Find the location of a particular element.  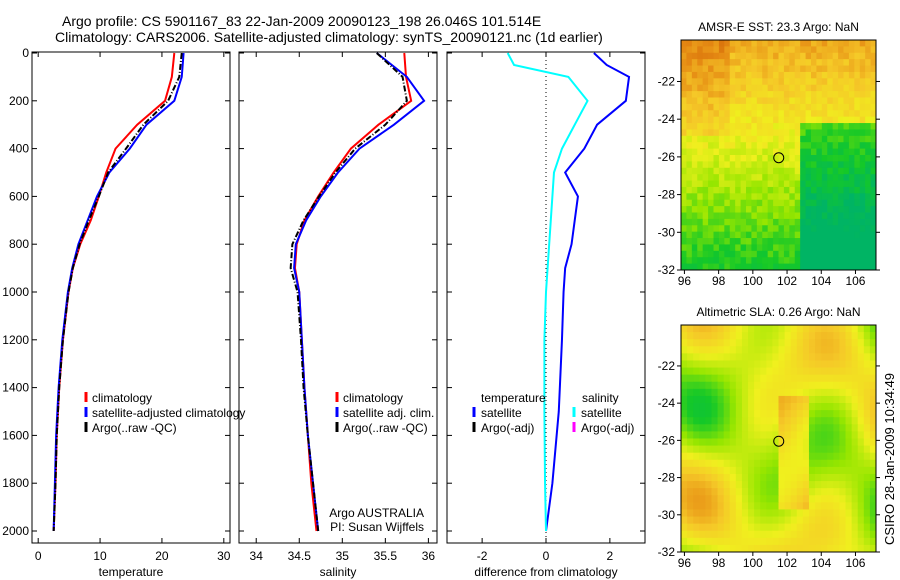

legend-label: satellite adj. clim. is located at coordinates (388, 413).